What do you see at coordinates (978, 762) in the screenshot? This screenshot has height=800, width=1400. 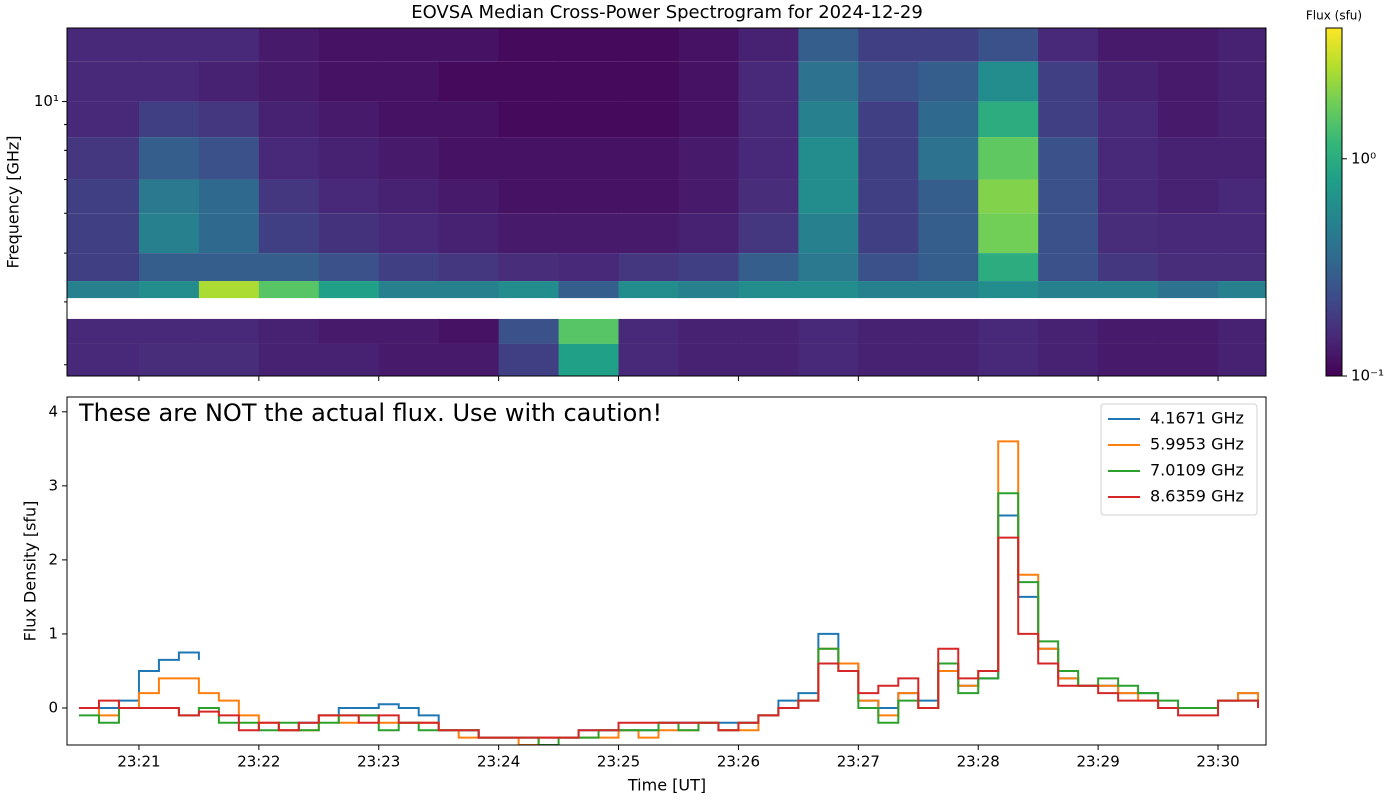 I see `x-tick-label: 23:28` at bounding box center [978, 762].